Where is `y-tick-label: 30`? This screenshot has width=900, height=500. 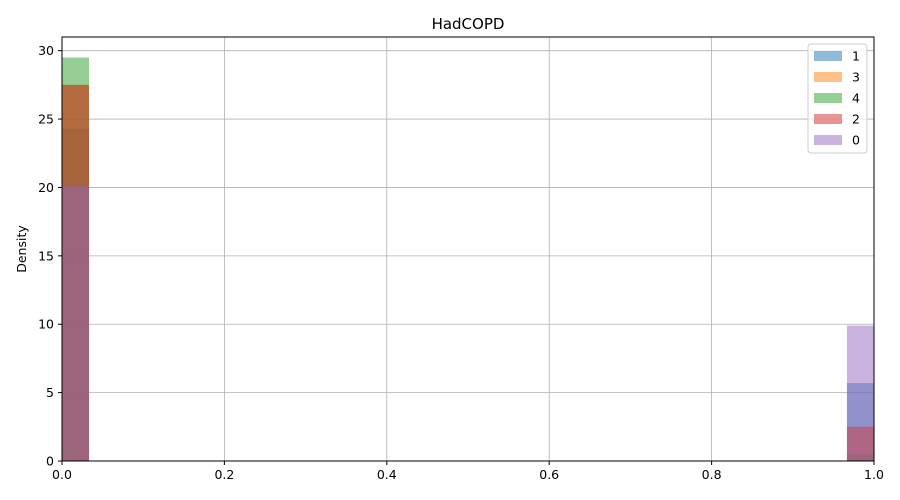 y-tick-label: 30 is located at coordinates (46, 50).